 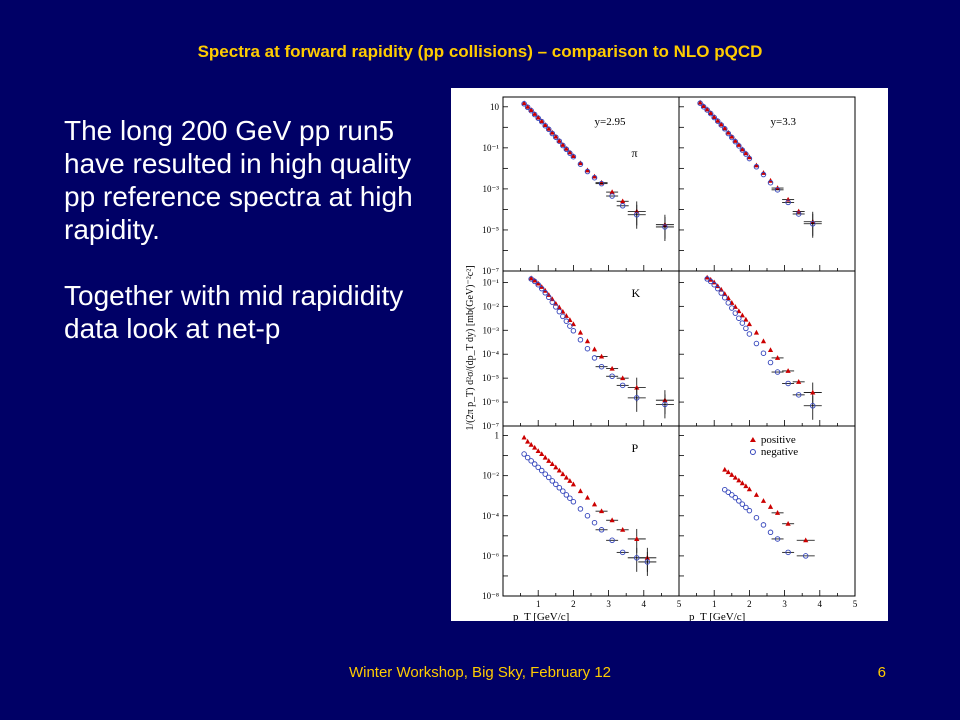 What do you see at coordinates (881, 672) in the screenshot?
I see `slide-number: 6` at bounding box center [881, 672].